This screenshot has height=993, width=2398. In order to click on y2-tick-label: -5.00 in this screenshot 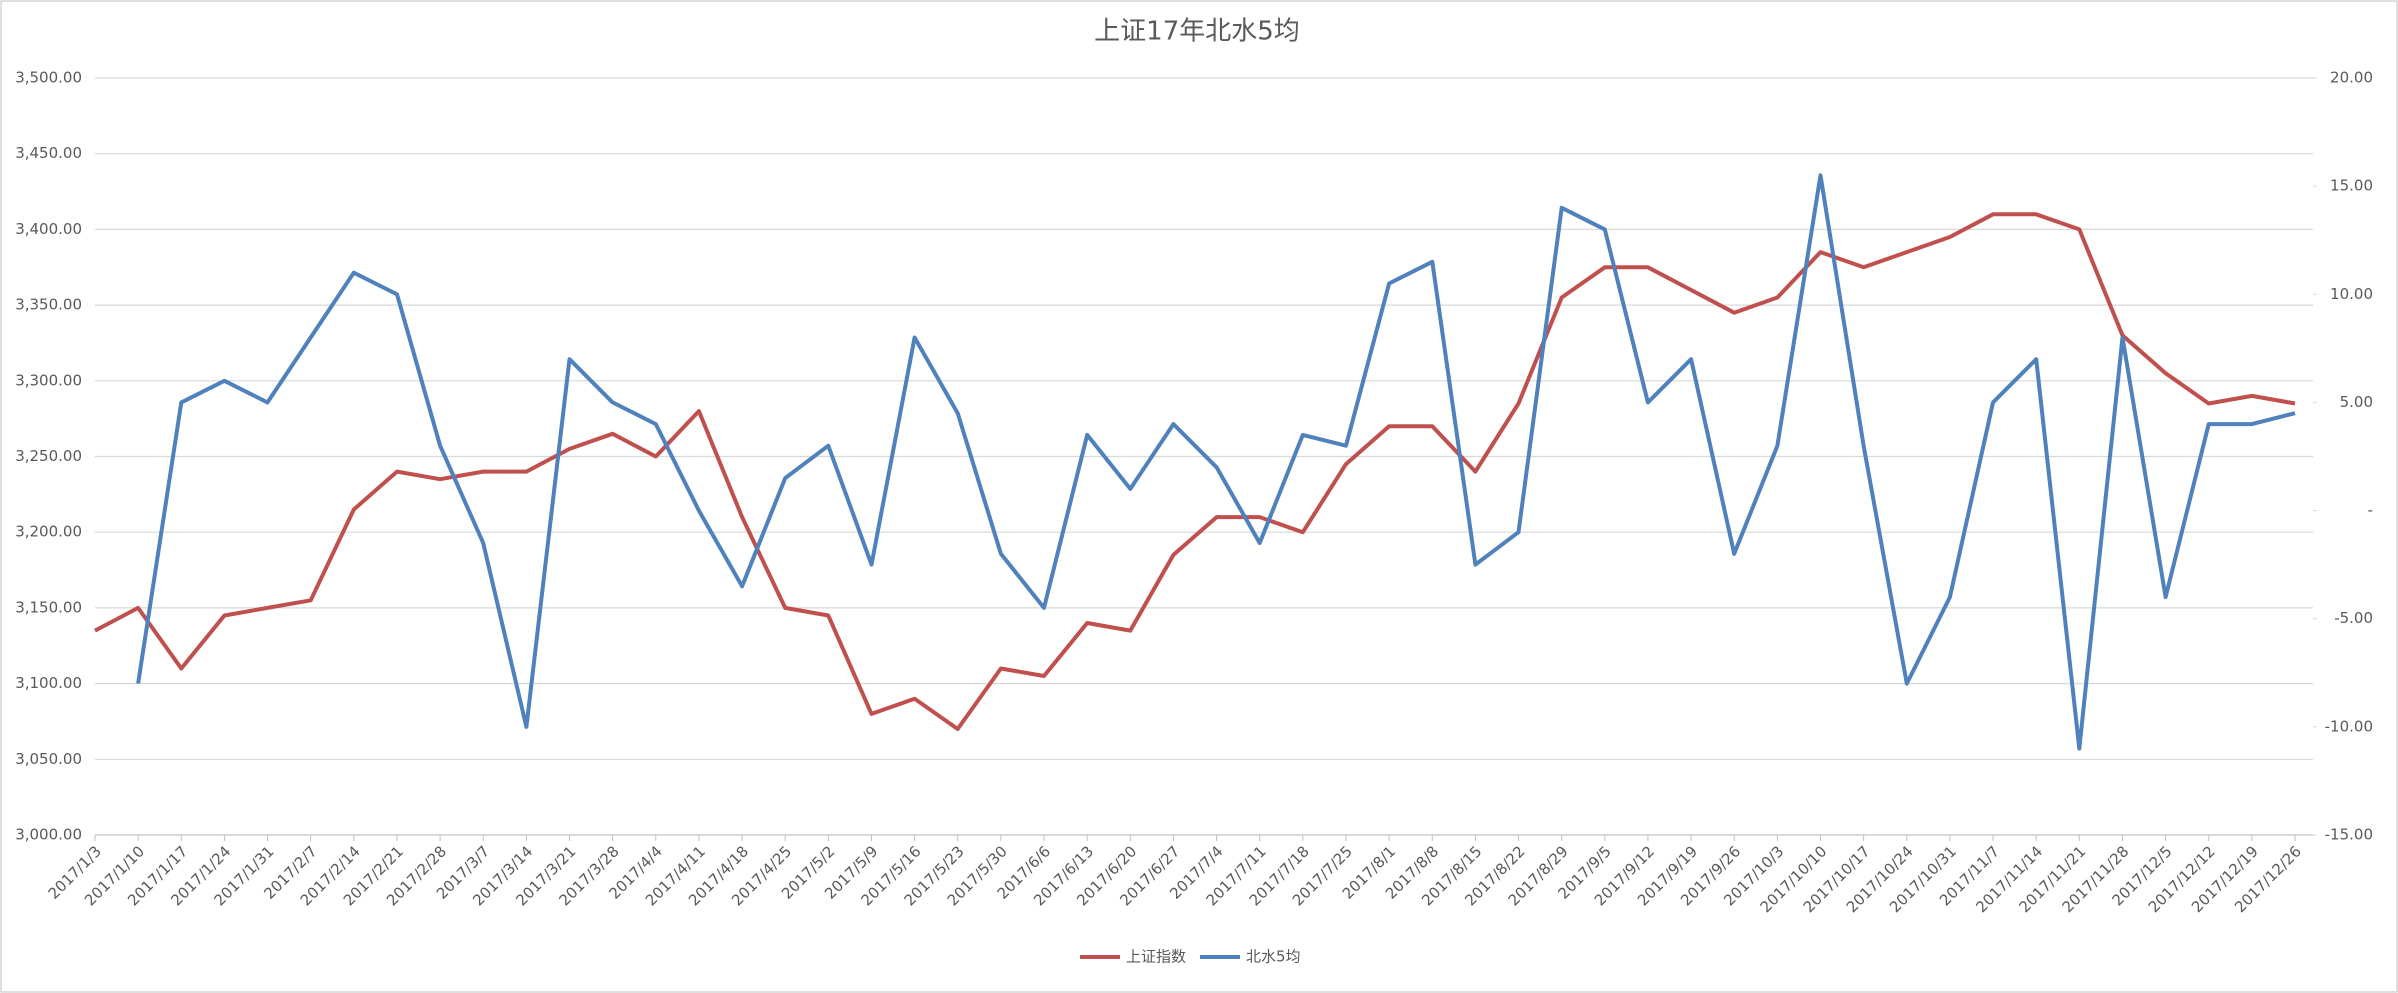, I will do `click(2353, 618)`.